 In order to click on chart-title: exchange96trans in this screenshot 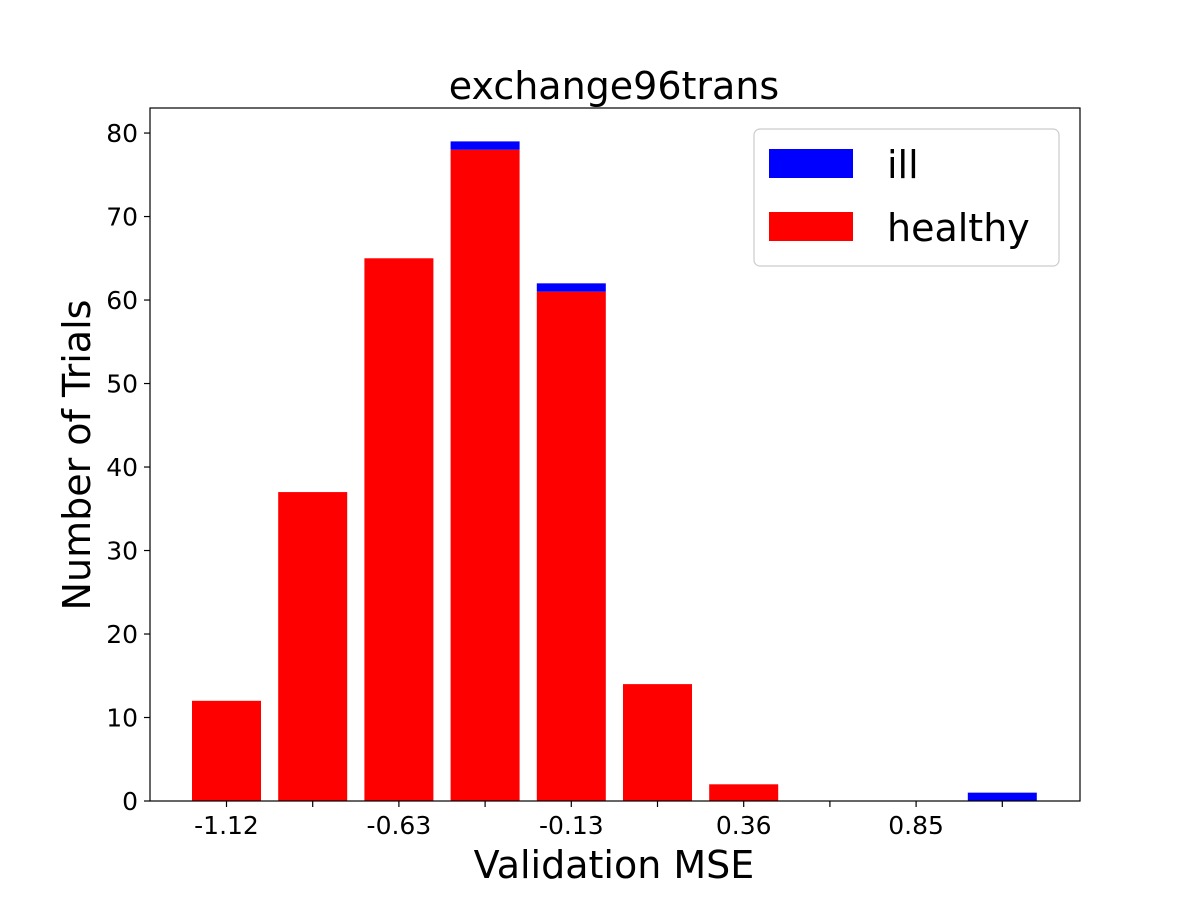, I will do `click(614, 86)`.